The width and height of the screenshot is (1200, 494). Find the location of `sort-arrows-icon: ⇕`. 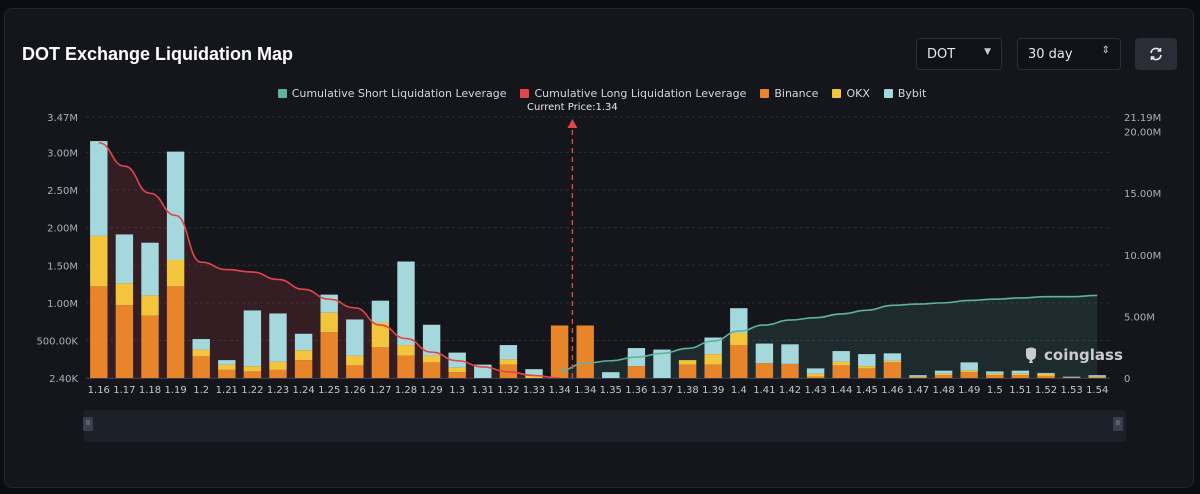

sort-arrows-icon: ⇕ is located at coordinates (1105, 50).